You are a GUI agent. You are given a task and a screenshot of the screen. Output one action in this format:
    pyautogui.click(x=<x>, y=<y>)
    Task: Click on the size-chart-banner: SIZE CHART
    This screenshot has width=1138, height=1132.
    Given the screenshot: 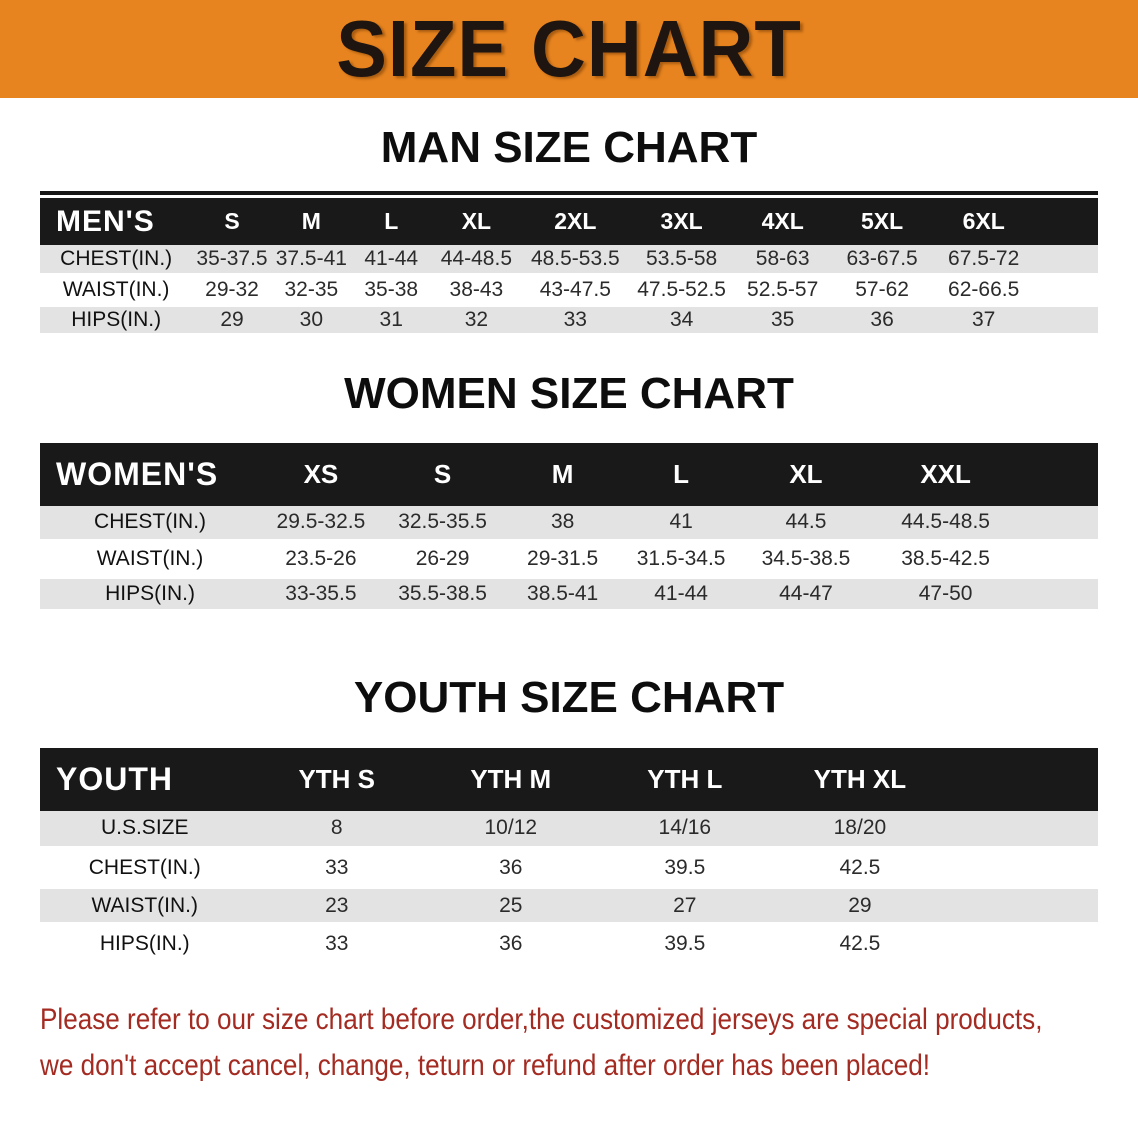 What is the action you would take?
    pyautogui.click(x=569, y=49)
    